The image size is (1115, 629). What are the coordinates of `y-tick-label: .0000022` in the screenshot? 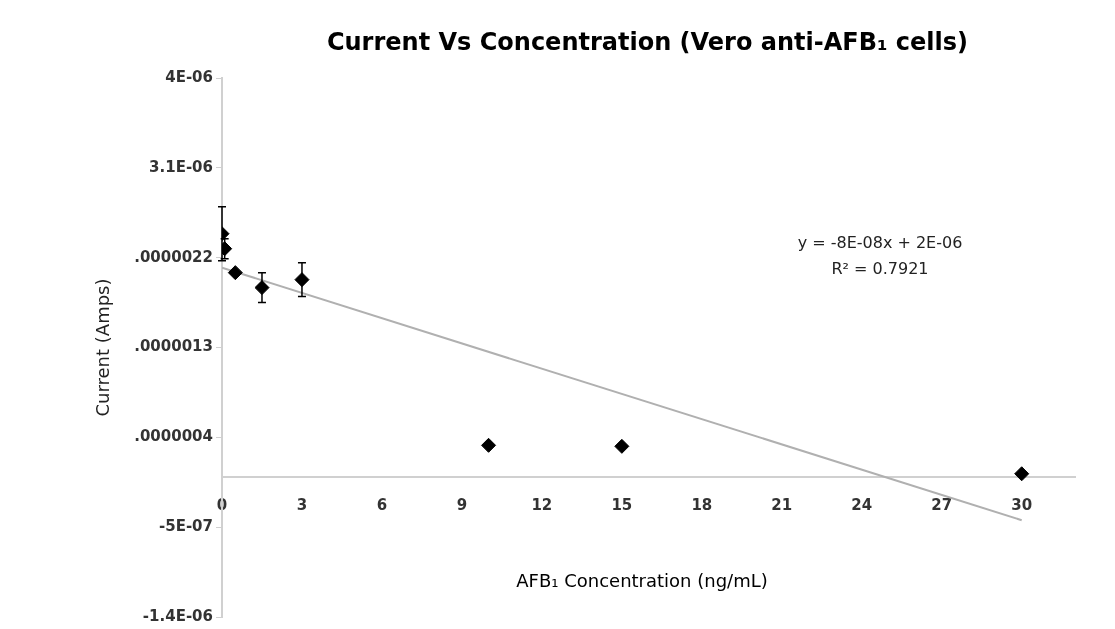 It's located at (173, 256).